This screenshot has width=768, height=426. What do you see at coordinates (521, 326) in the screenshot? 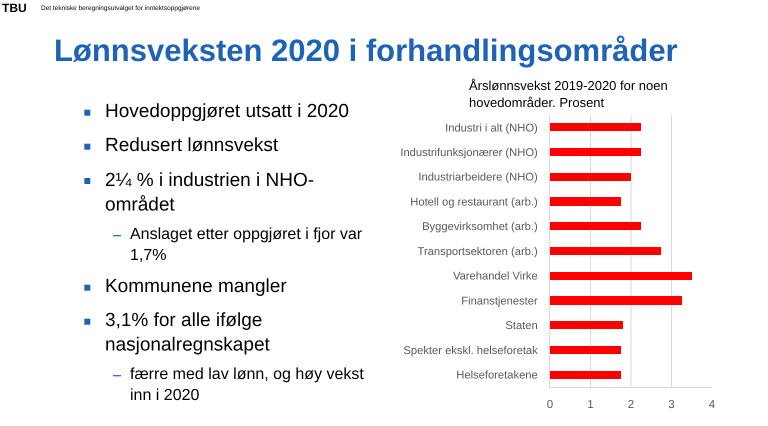
I see `y-tick-label: Staten` at bounding box center [521, 326].